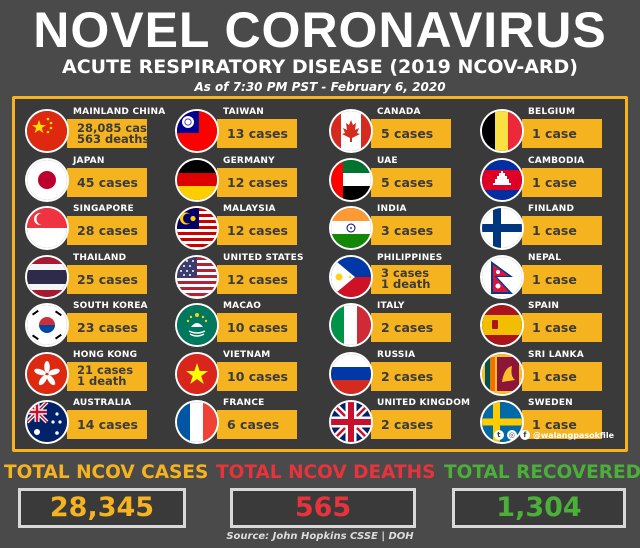  I want to click on total-deaths-block: TOTAL NCOV DEATHS 565, so click(325, 495).